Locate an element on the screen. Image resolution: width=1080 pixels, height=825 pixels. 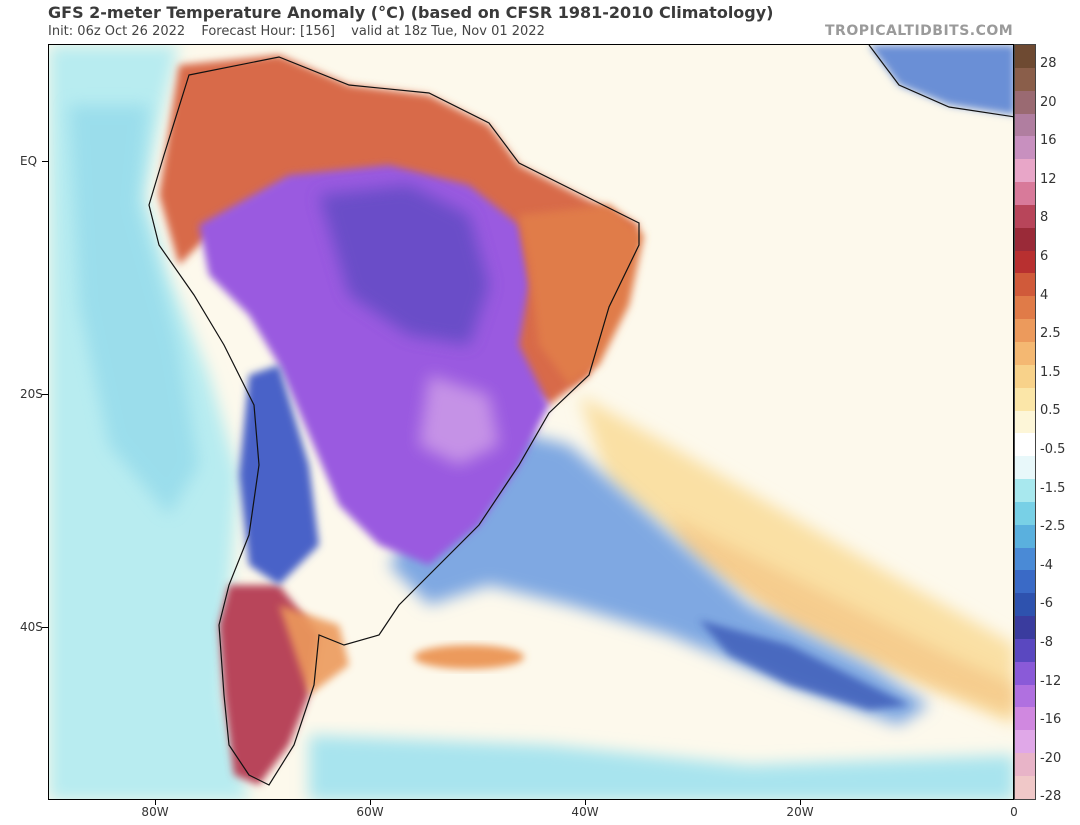
lat-label-20s: 20S is located at coordinates (31, 394).